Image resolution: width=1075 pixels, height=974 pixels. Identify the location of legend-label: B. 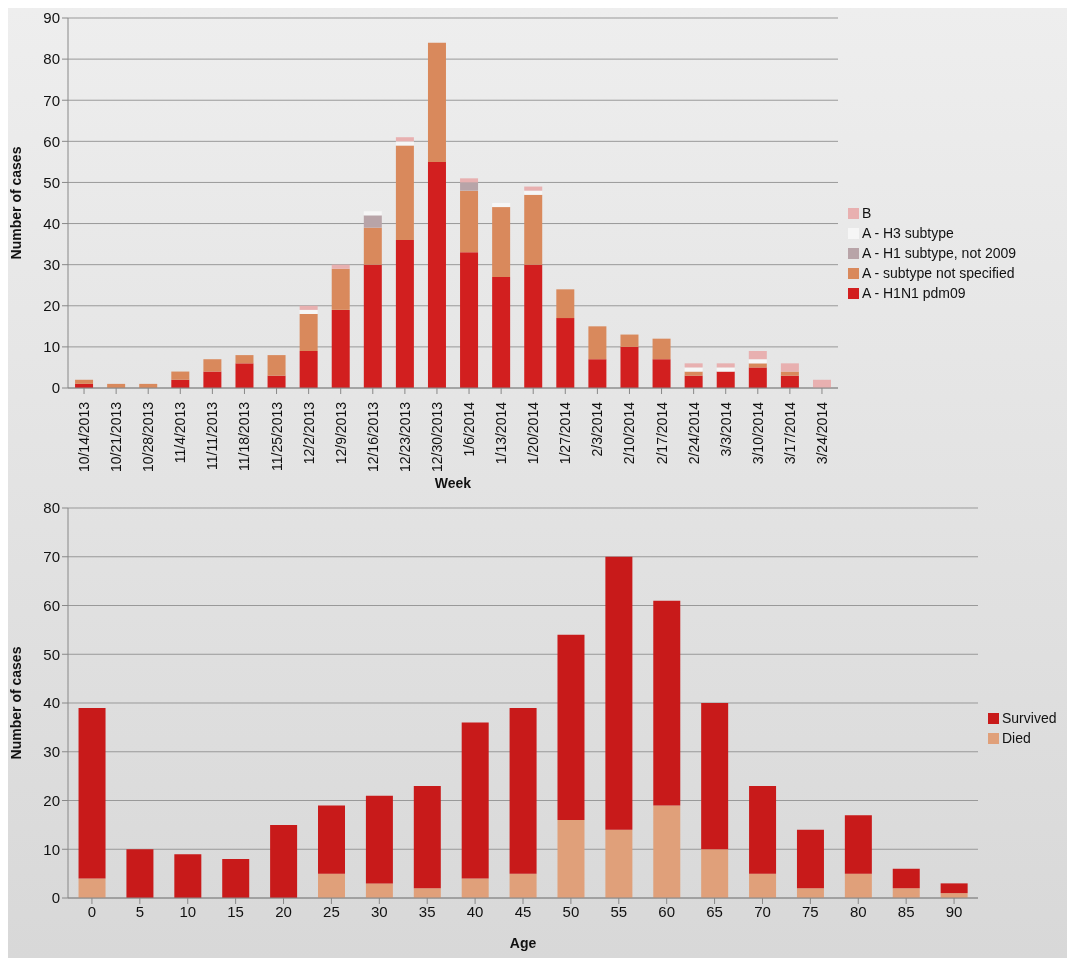
(867, 213).